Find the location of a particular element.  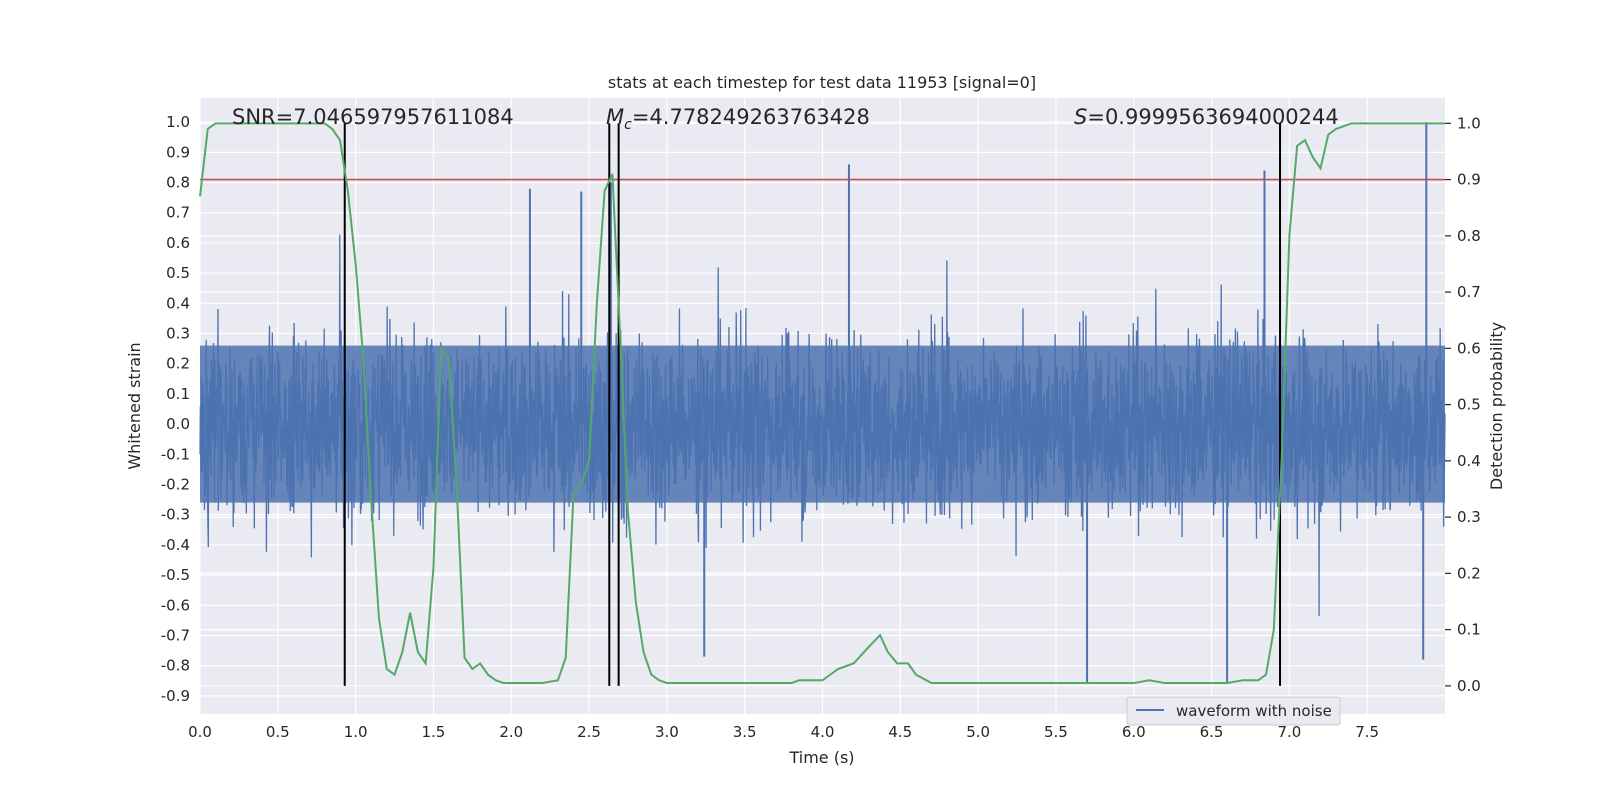

x-tick-label: 1.0 is located at coordinates (356, 732).